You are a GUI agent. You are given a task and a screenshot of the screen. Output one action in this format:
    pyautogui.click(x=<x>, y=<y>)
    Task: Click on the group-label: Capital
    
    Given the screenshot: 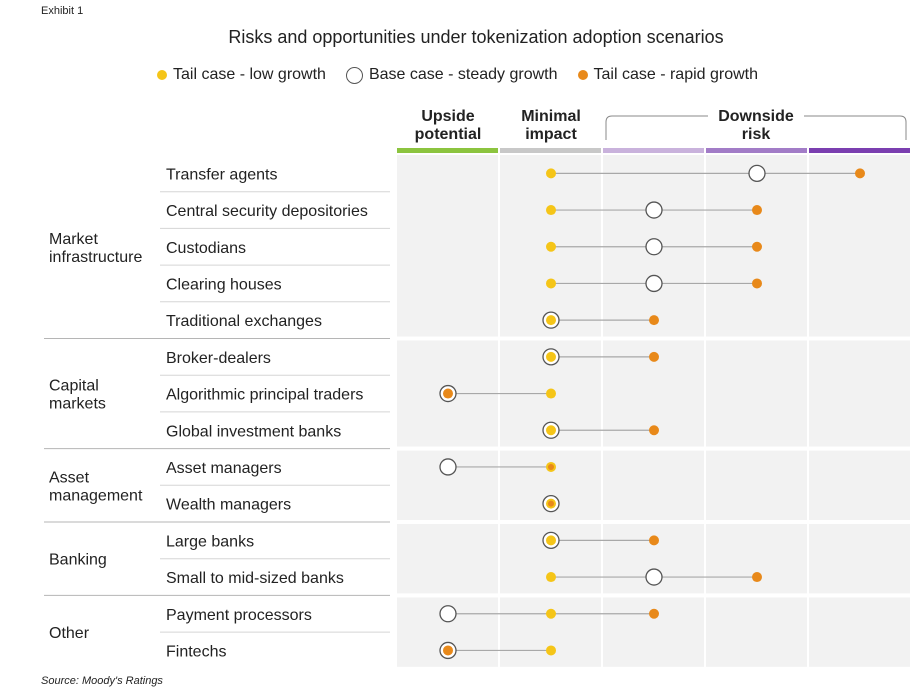 What is the action you would take?
    pyautogui.click(x=74, y=386)
    